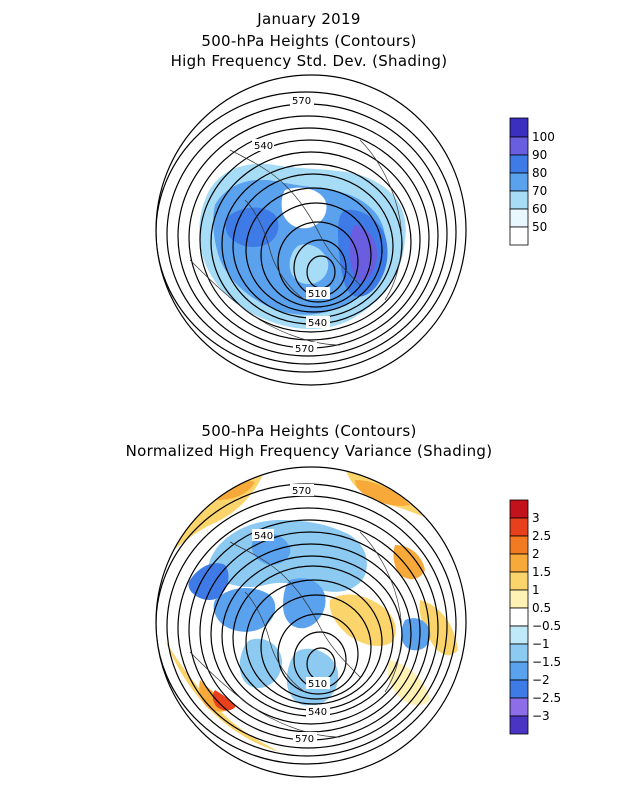  What do you see at coordinates (541, 716) in the screenshot?
I see `panel2-cb-label-neg3: −3` at bounding box center [541, 716].